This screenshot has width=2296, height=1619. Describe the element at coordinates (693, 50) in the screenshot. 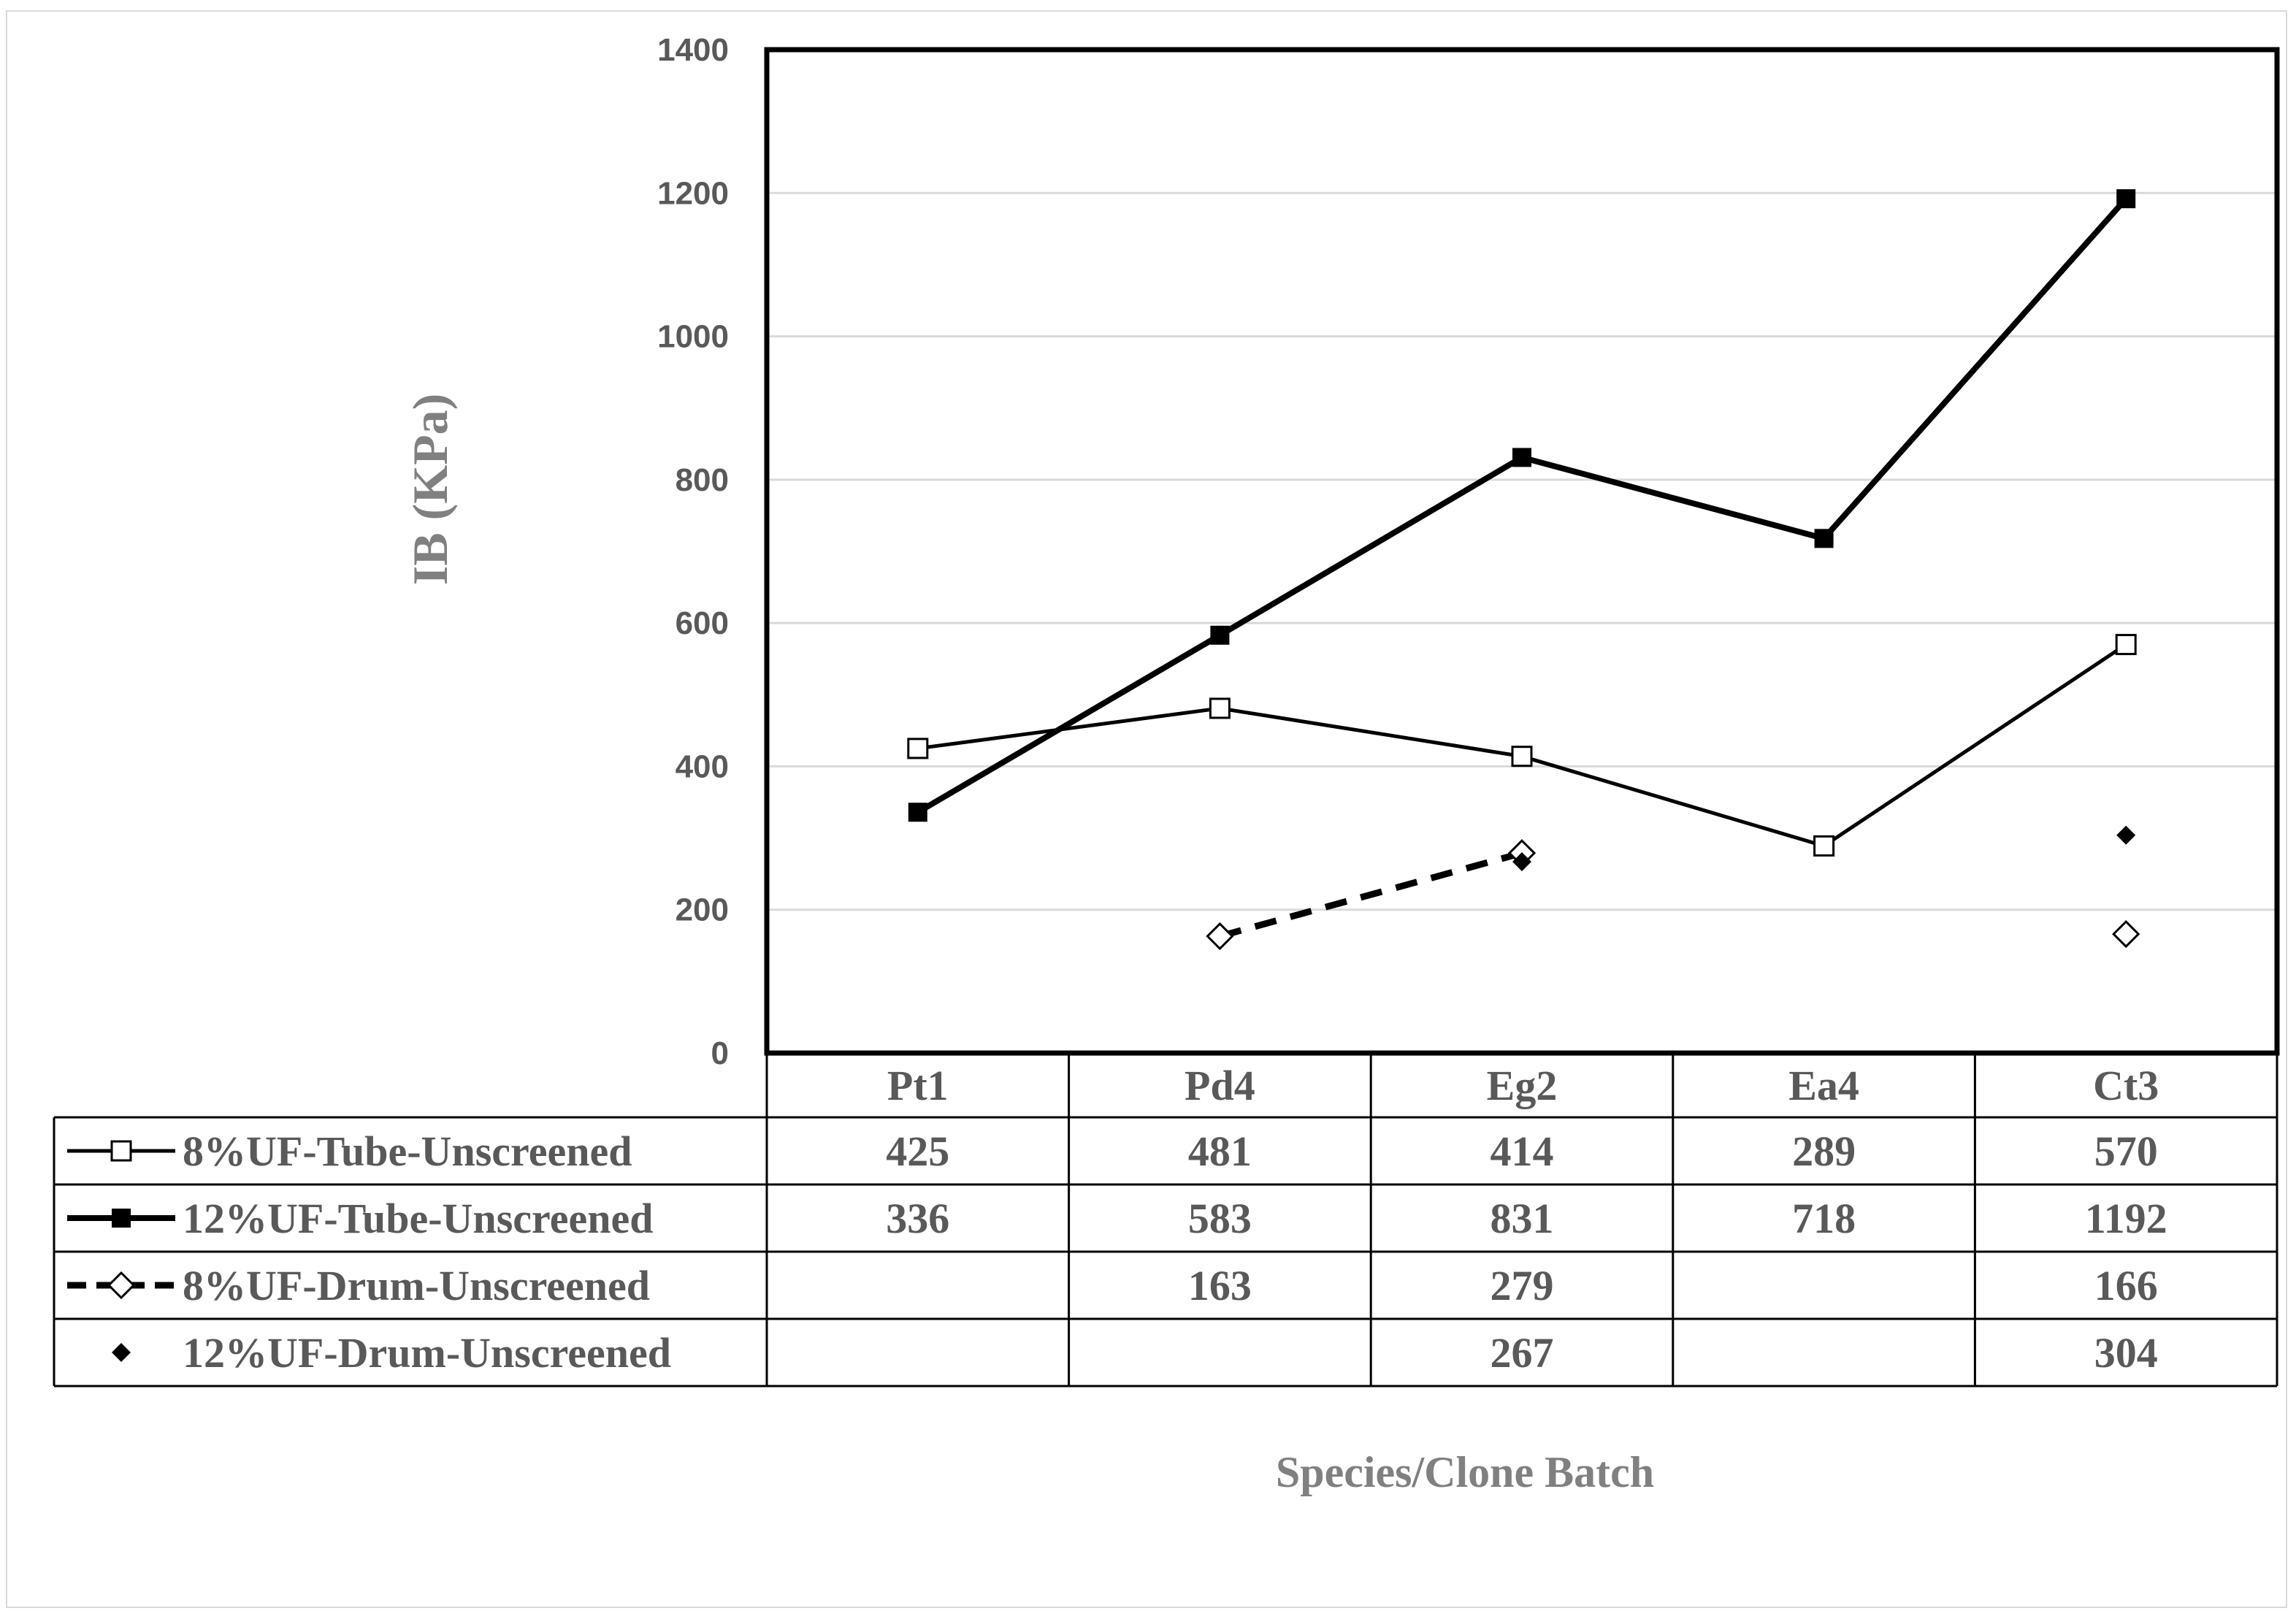

I see `y-tick-label: 1400` at that location.